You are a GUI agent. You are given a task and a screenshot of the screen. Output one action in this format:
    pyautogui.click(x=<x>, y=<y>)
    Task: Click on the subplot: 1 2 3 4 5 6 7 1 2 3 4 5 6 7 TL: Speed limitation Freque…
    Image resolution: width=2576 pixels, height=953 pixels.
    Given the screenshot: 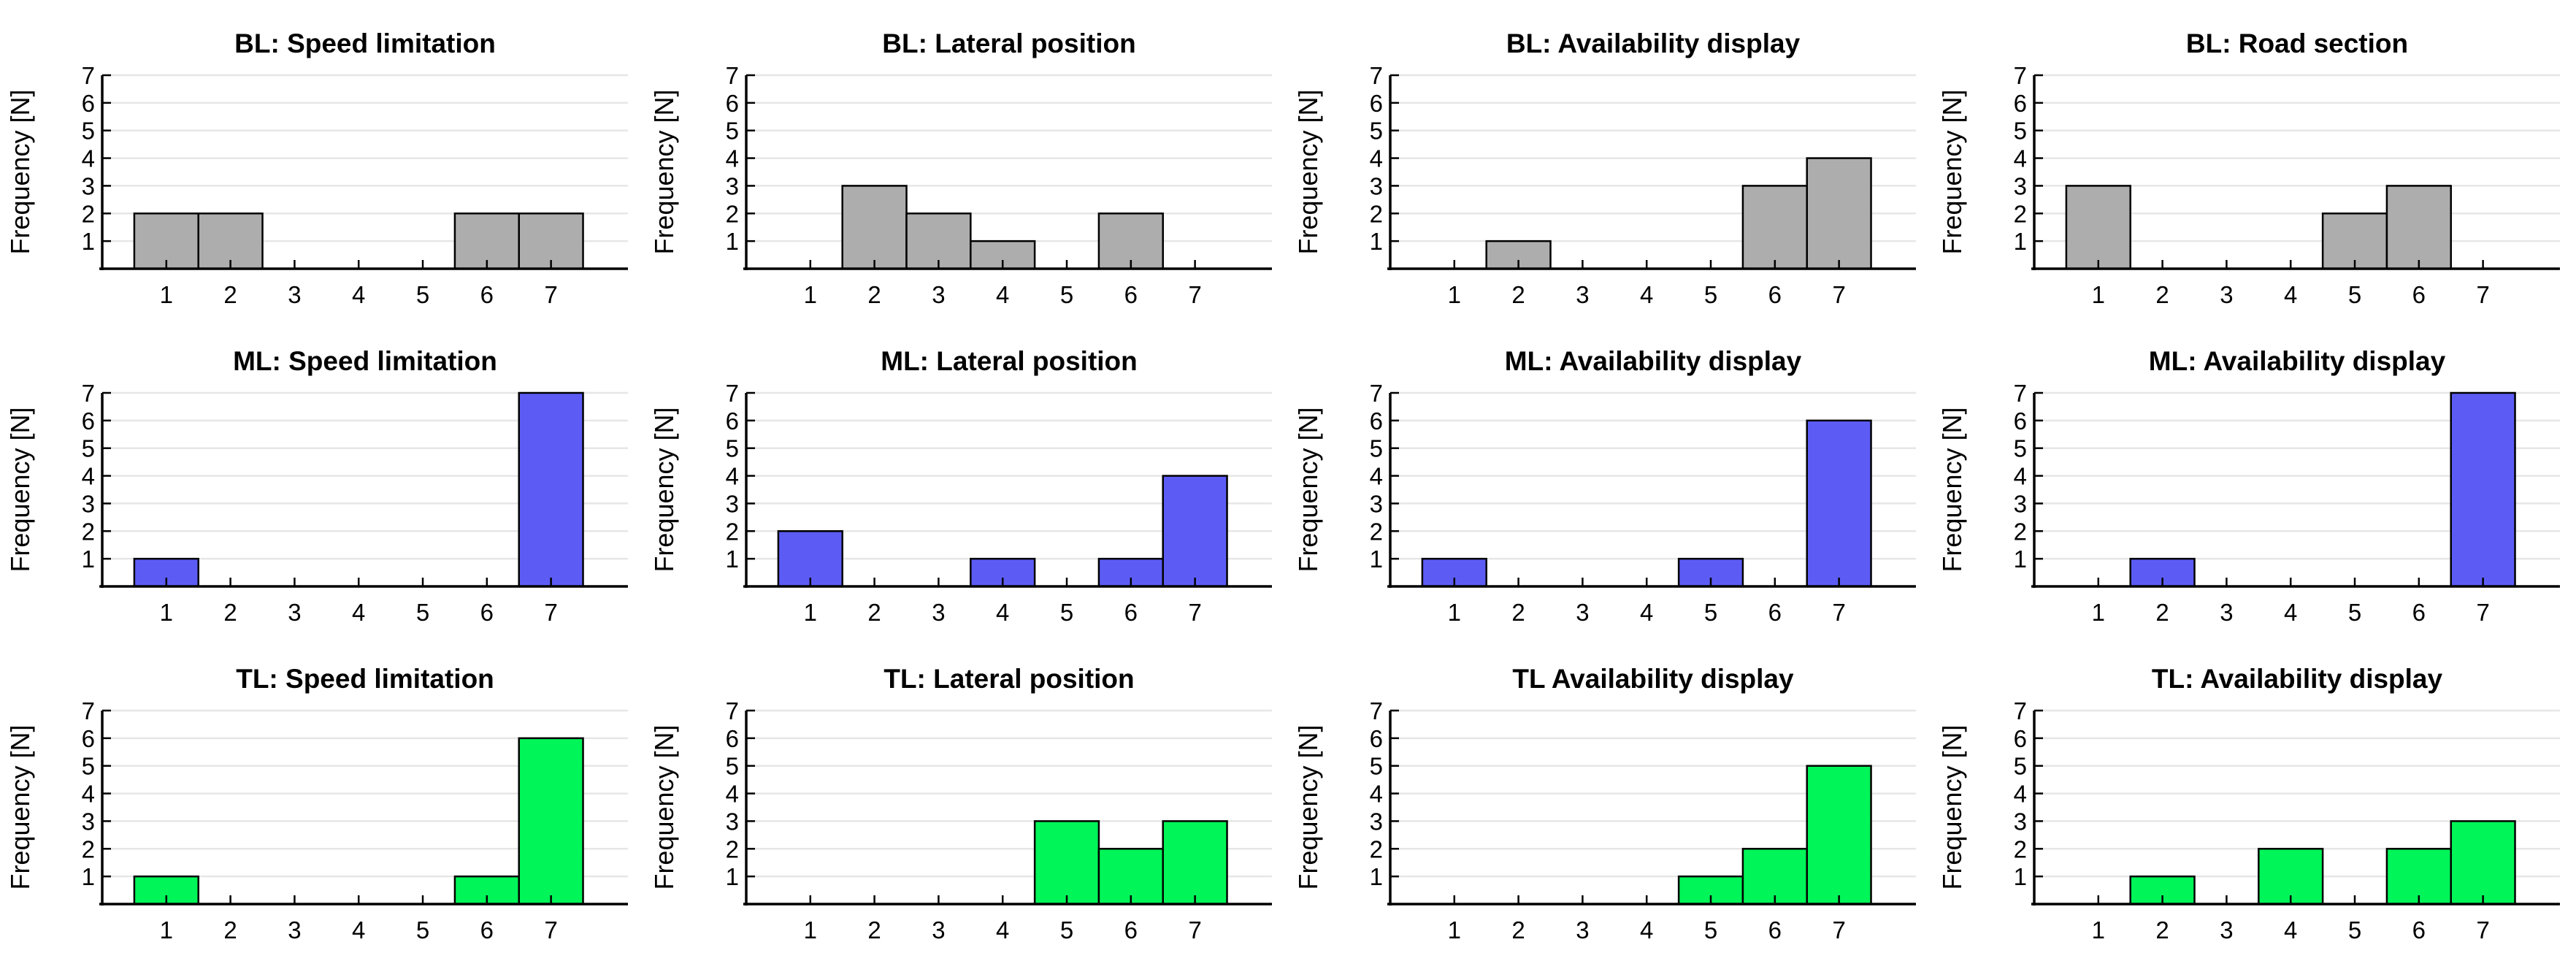 What is the action you would take?
    pyautogui.click(x=322, y=794)
    